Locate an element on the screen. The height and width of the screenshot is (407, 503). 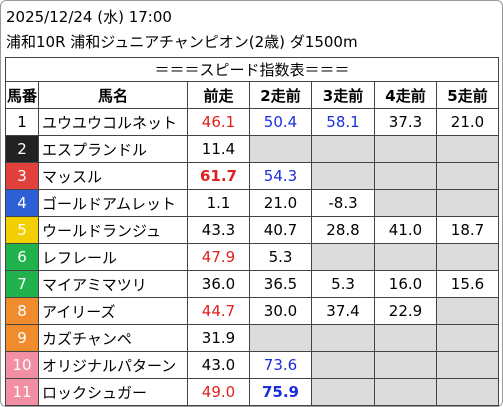
speed-index: 46.1 is located at coordinates (218, 122).